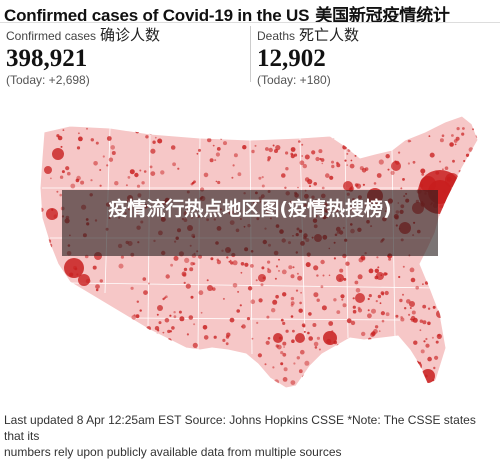  I want to click on title-chinese: 美国新冠疫情统计, so click(382, 16).